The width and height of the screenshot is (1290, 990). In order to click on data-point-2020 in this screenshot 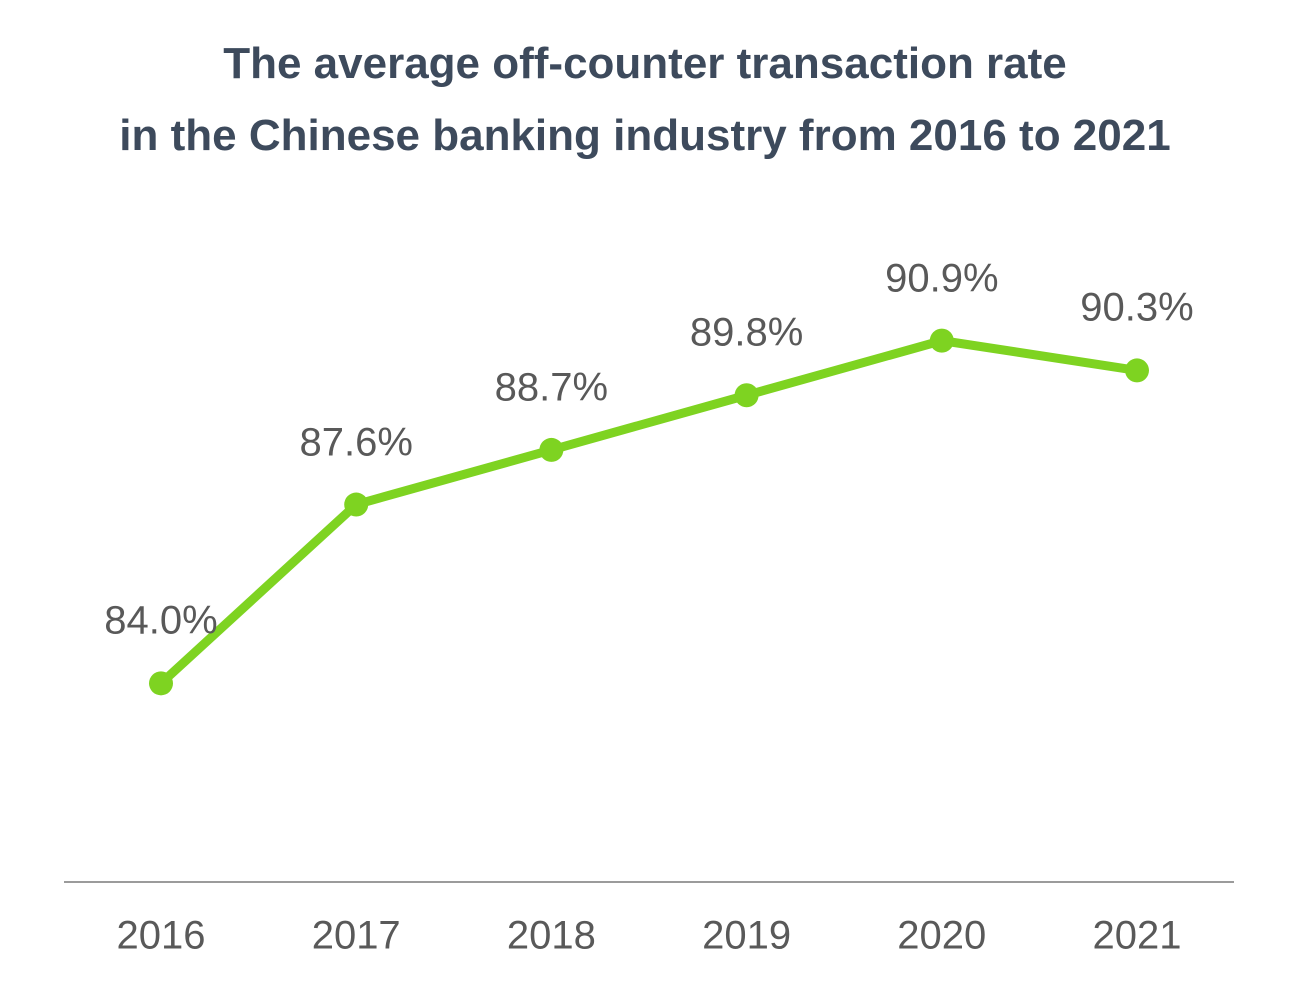, I will do `click(941, 340)`.